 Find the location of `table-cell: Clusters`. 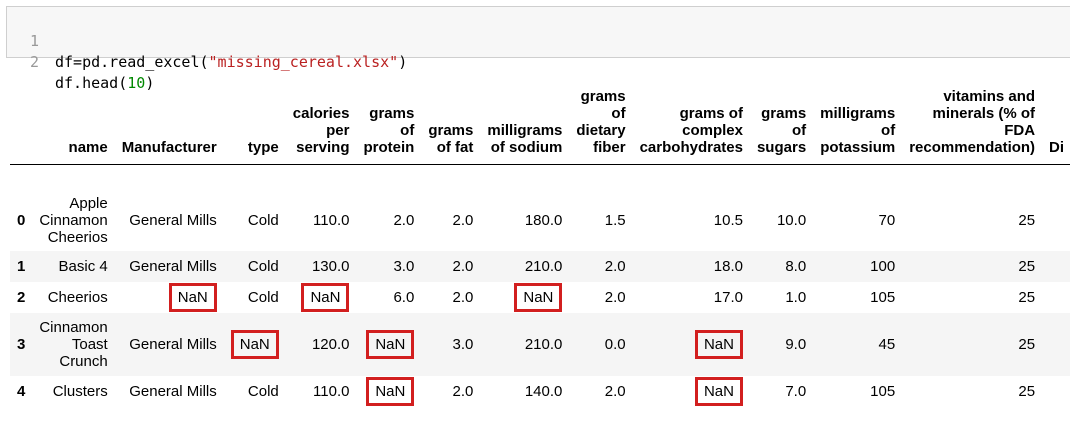

table-cell: Clusters is located at coordinates (80, 391).